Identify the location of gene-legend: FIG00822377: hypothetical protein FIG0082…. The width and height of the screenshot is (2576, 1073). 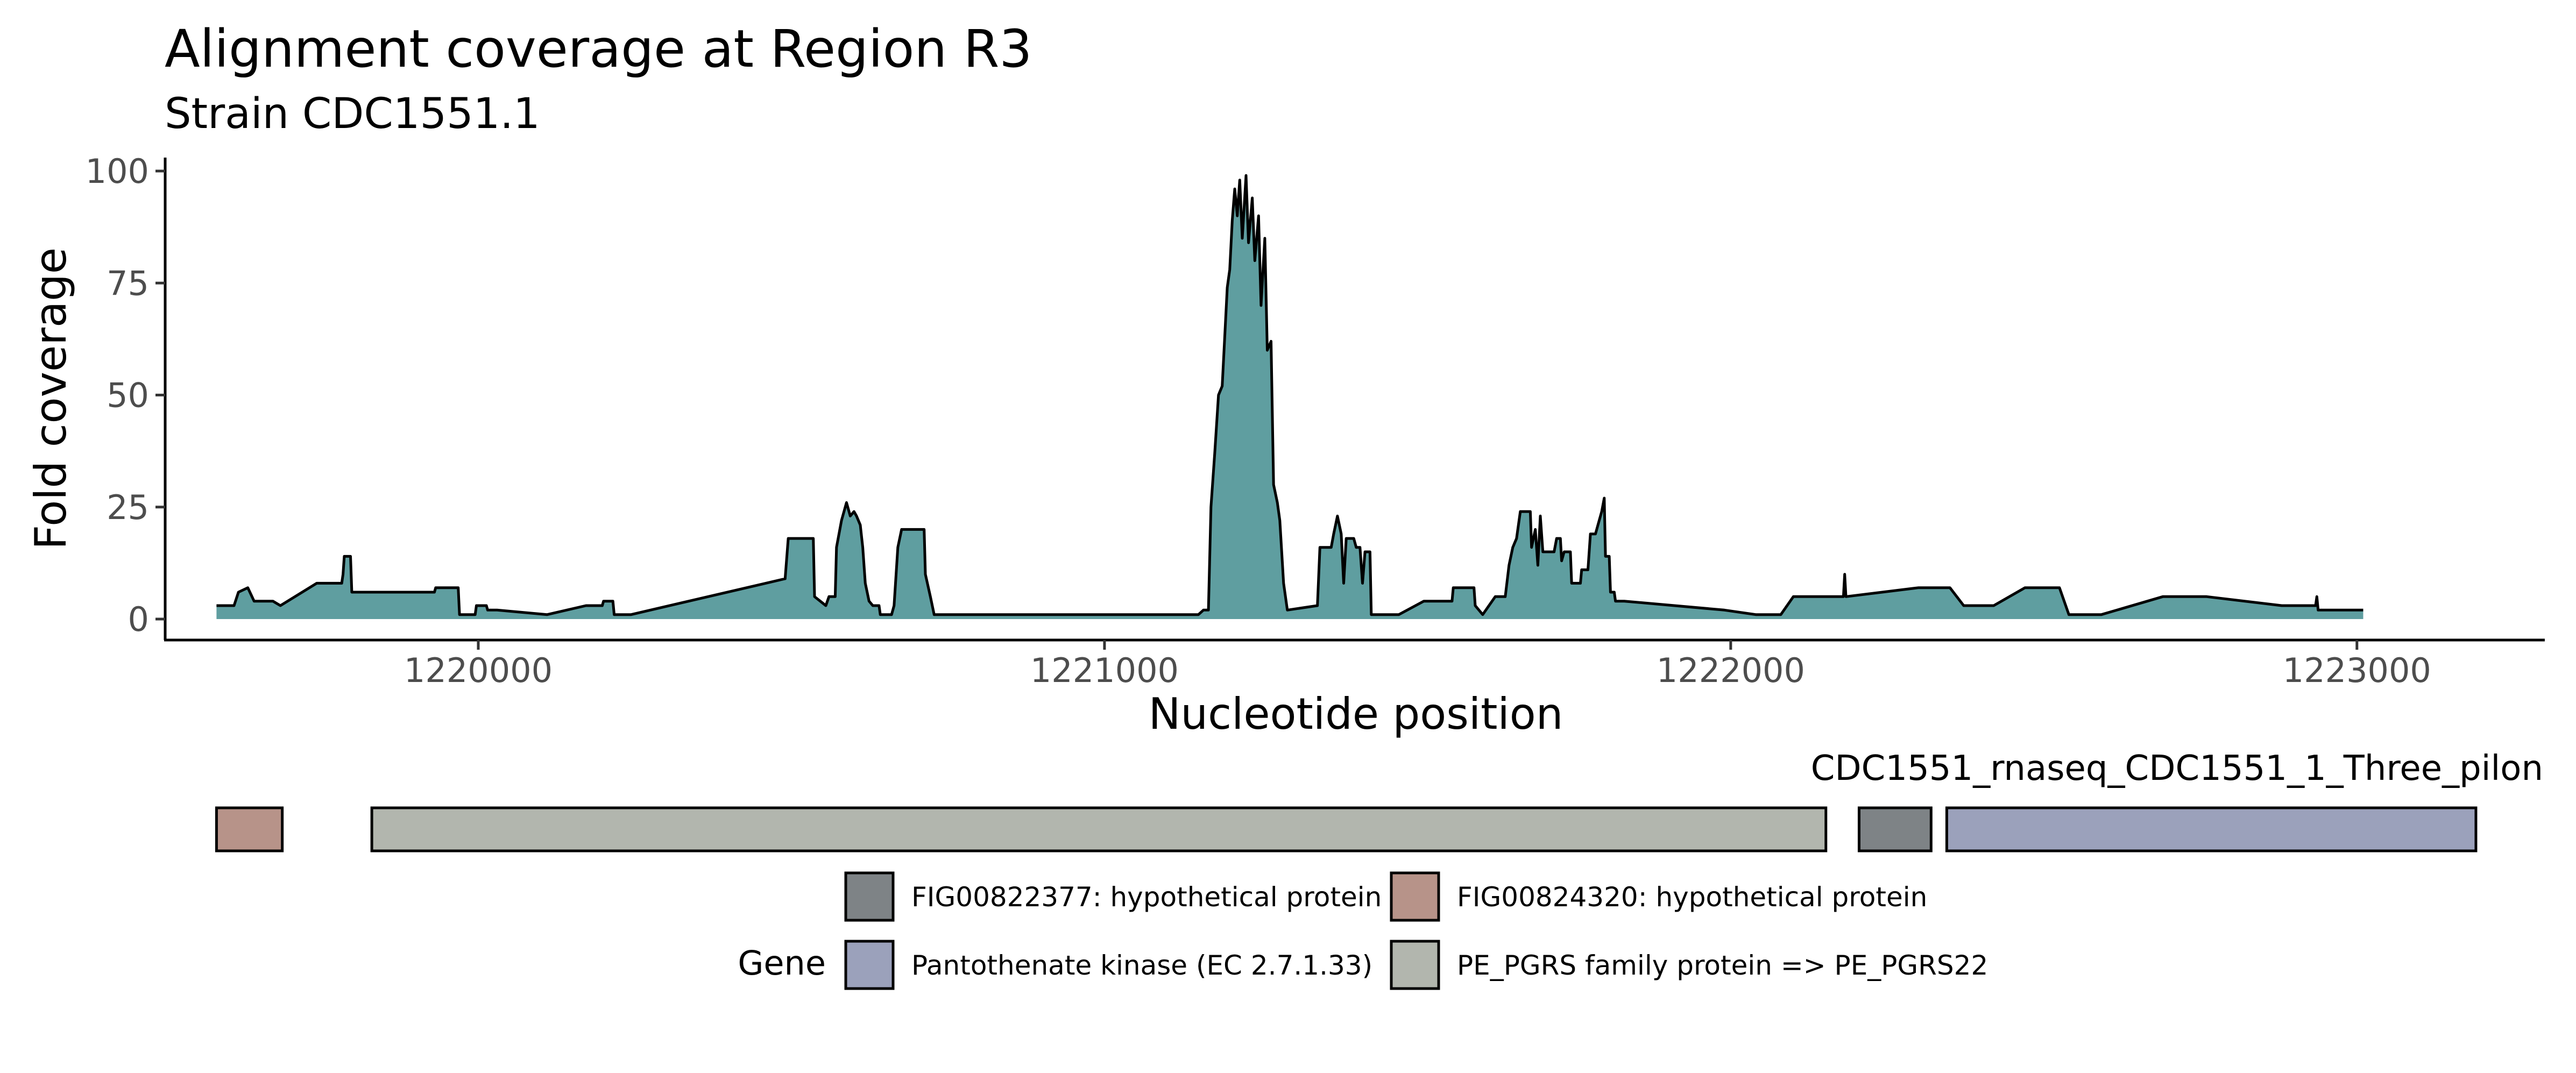
(1416, 930).